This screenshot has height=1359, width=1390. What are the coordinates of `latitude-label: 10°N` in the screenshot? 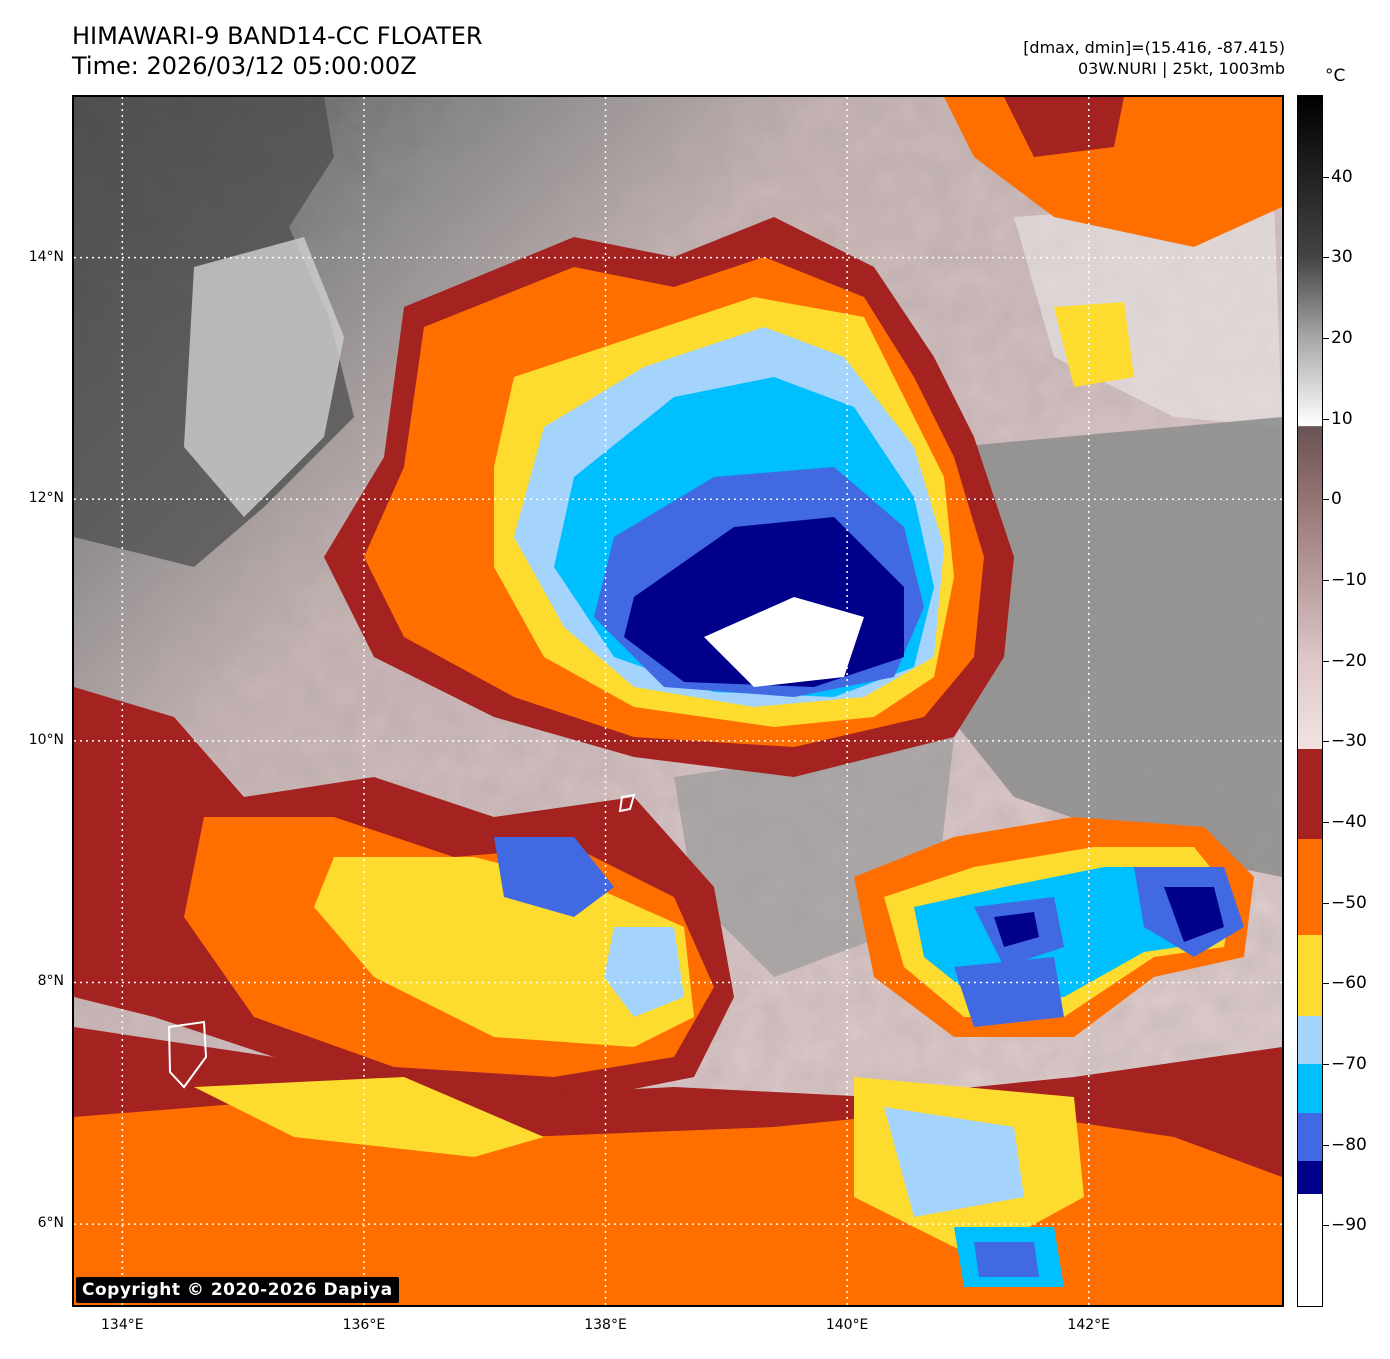 It's located at (46, 739).